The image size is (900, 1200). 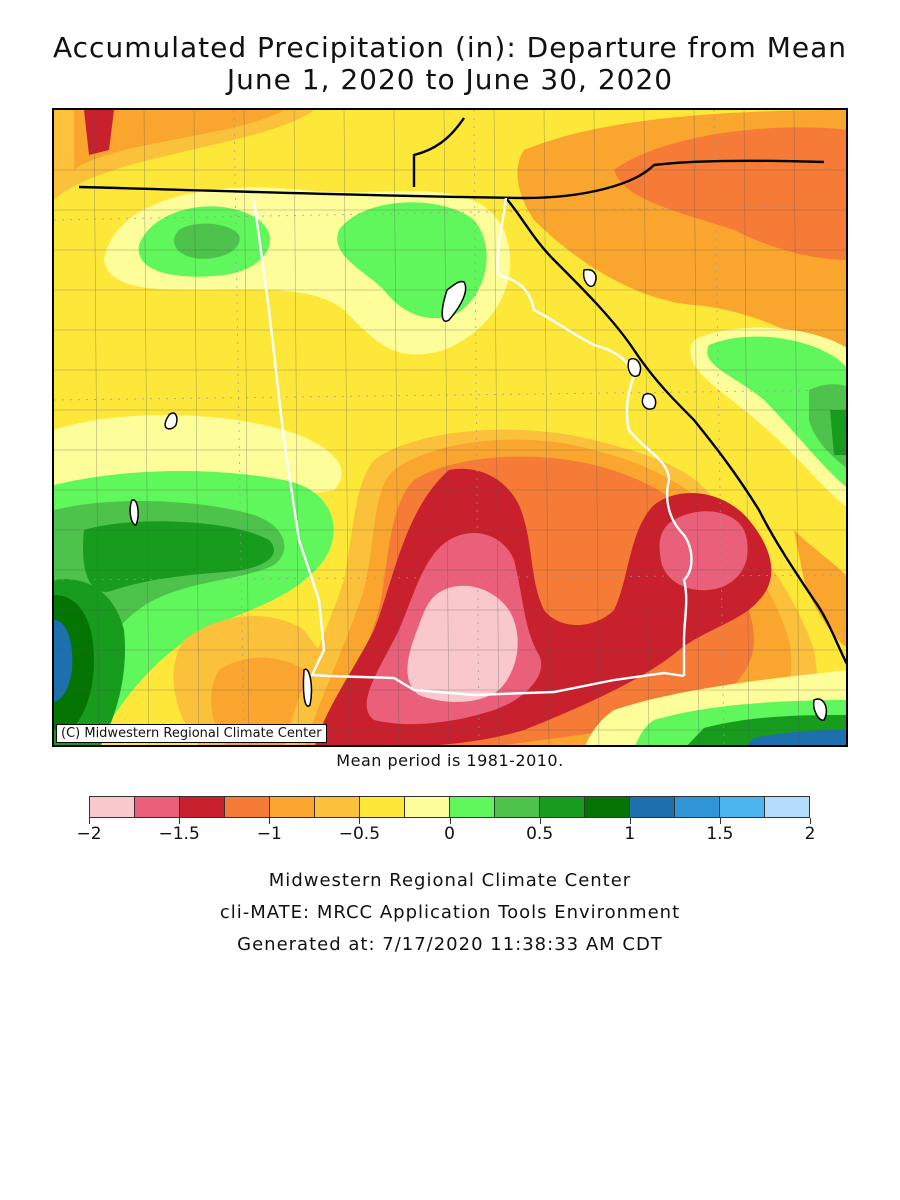 What do you see at coordinates (450, 944) in the screenshot?
I see `footer-generated: Generated at: 7/17/2020 11:38:33 AM CDT` at bounding box center [450, 944].